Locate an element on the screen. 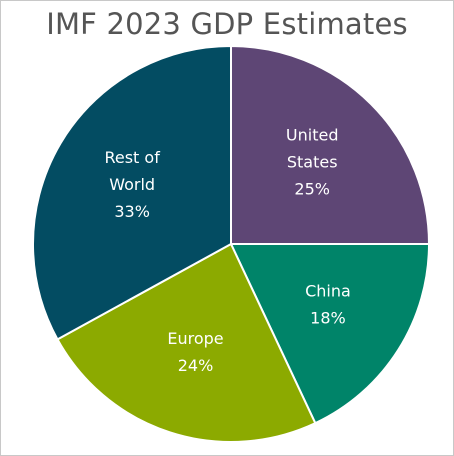 Image resolution: width=454 pixels, height=456 pixels. slice-name-label: Rest of is located at coordinates (132, 157).